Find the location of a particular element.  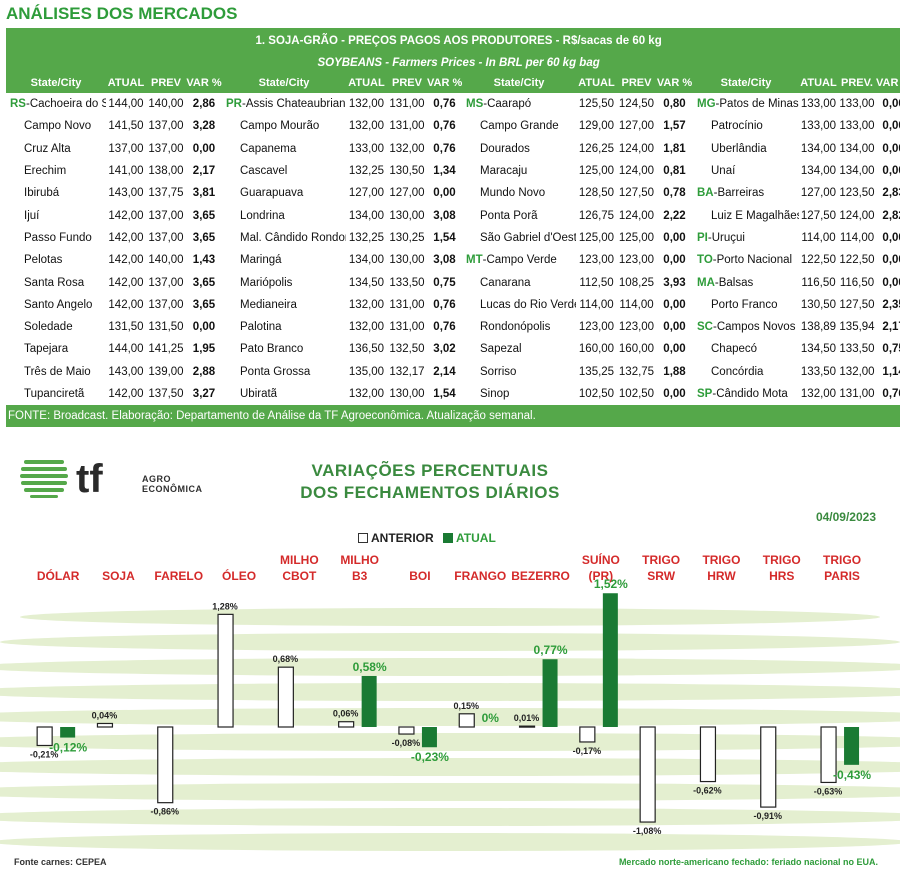

atual-cell: 126,75 is located at coordinates (596, 215).